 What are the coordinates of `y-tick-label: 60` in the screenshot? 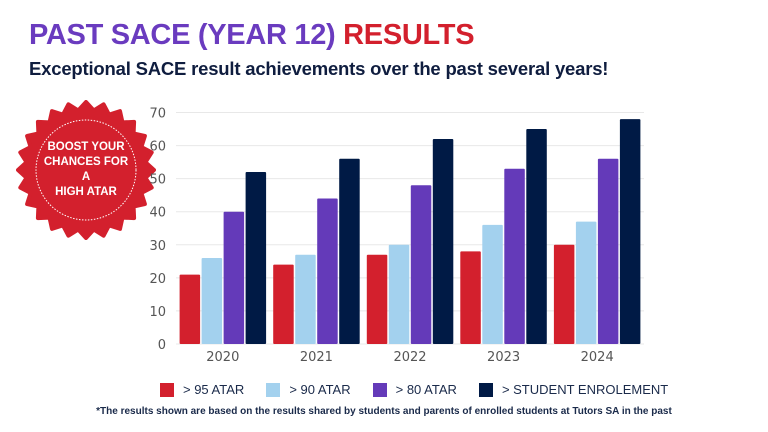 It's located at (157, 147).